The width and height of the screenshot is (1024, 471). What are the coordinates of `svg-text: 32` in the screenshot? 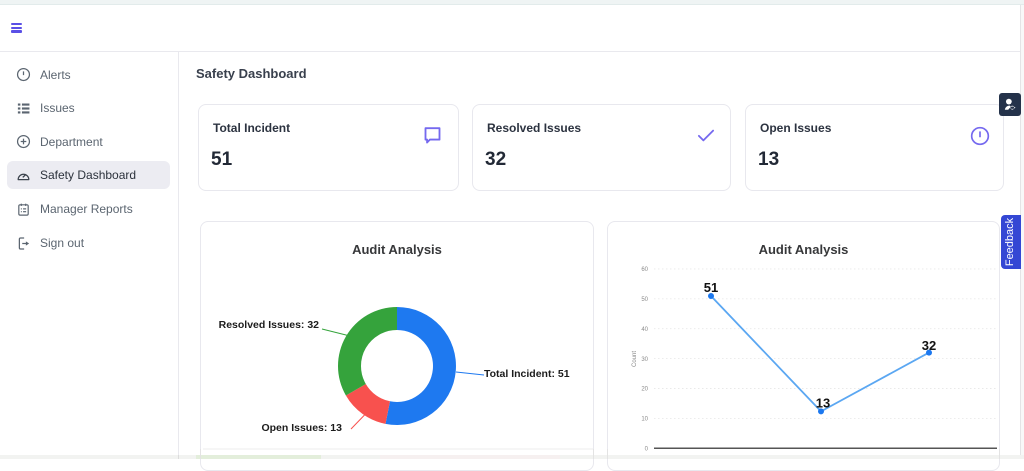 It's located at (929, 345).